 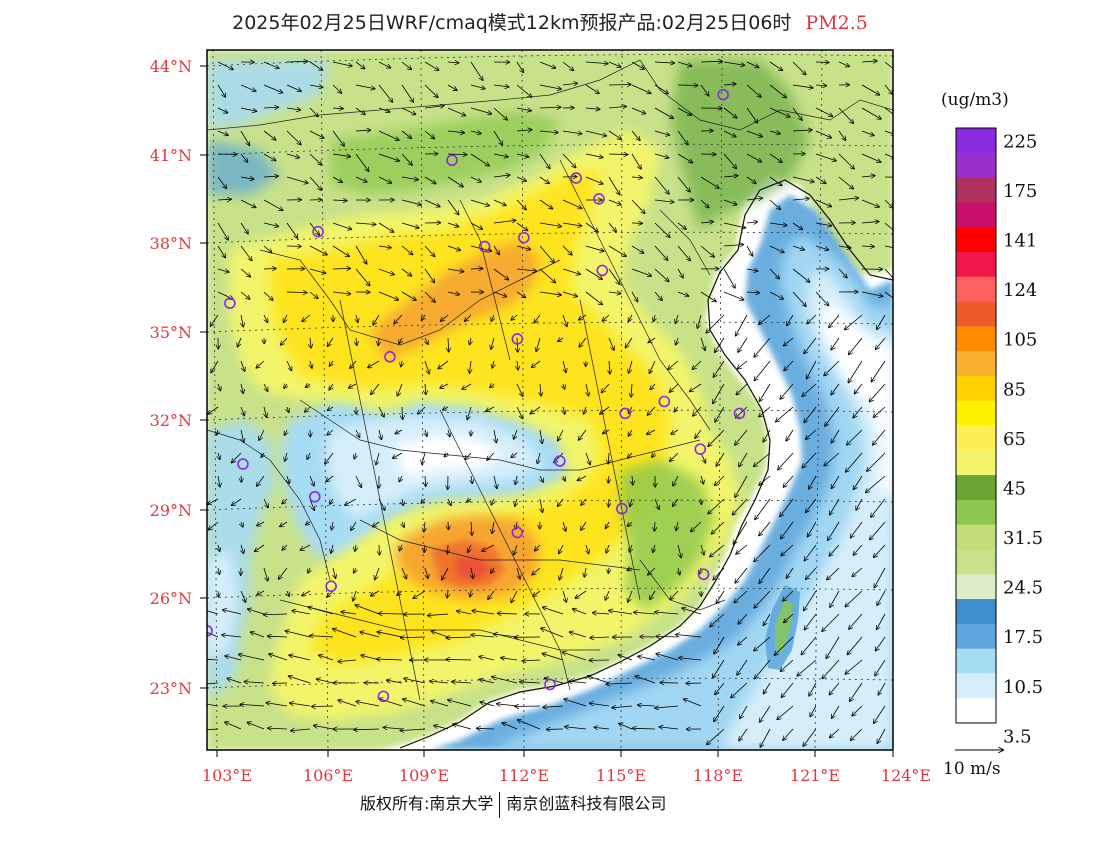 What do you see at coordinates (1023, 439) in the screenshot?
I see `colorbar-labels: 225 175 141 124 105 85 65 45 31.5 24.5 17.5 10.5 3.5` at bounding box center [1023, 439].